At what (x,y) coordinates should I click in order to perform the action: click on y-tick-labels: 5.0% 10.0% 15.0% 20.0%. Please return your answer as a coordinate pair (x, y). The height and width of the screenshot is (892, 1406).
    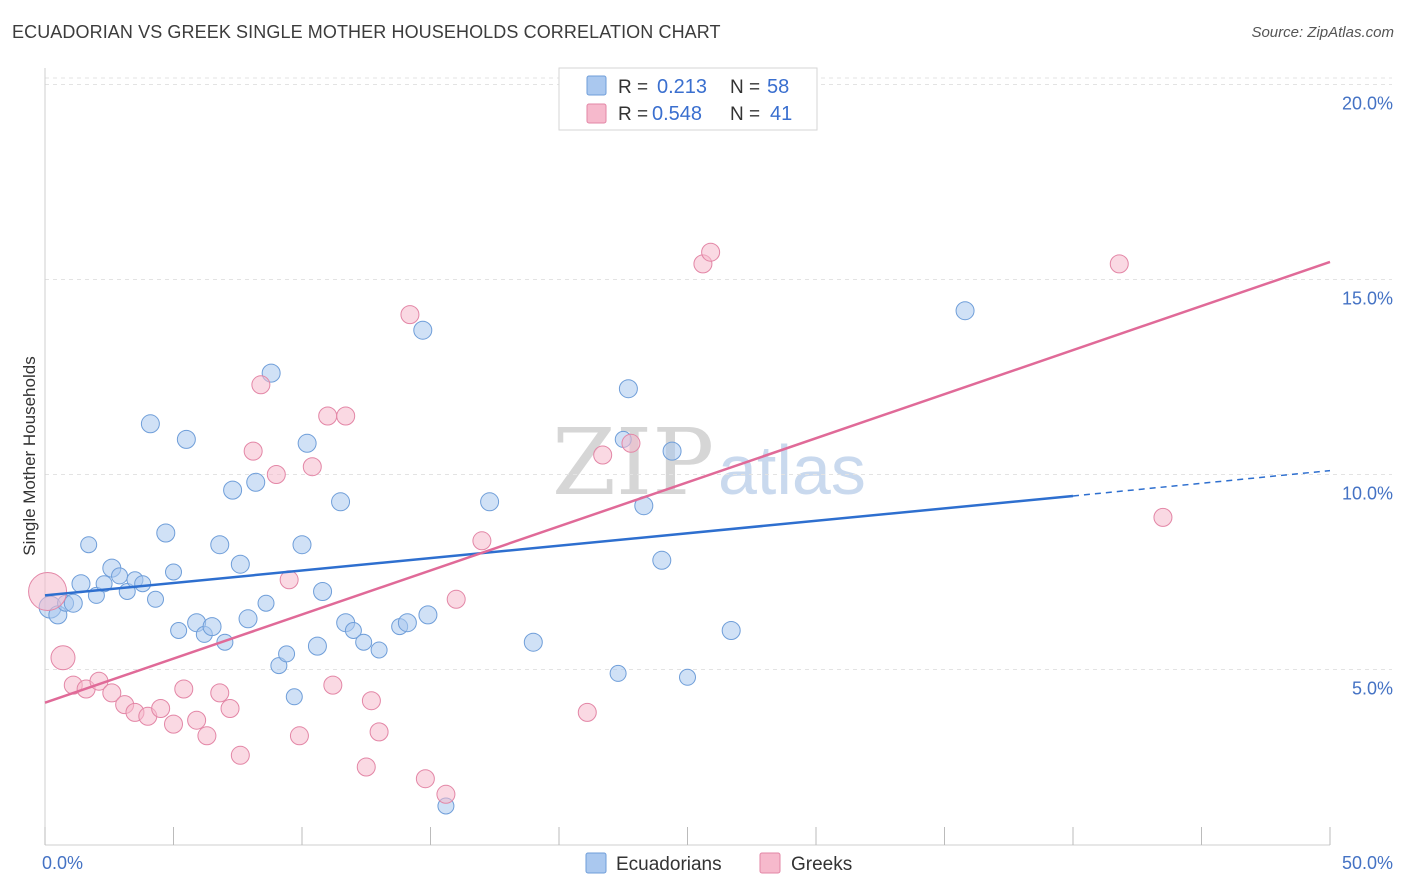
    Looking at the image, I should click on (1367, 396).